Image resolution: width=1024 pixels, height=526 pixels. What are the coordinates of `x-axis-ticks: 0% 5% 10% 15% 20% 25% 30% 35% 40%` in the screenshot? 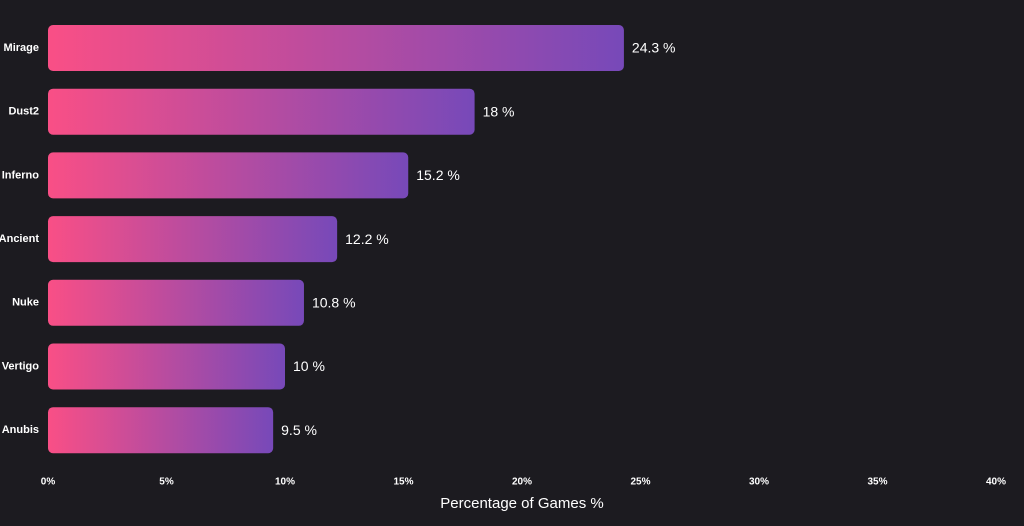 It's located at (523, 482).